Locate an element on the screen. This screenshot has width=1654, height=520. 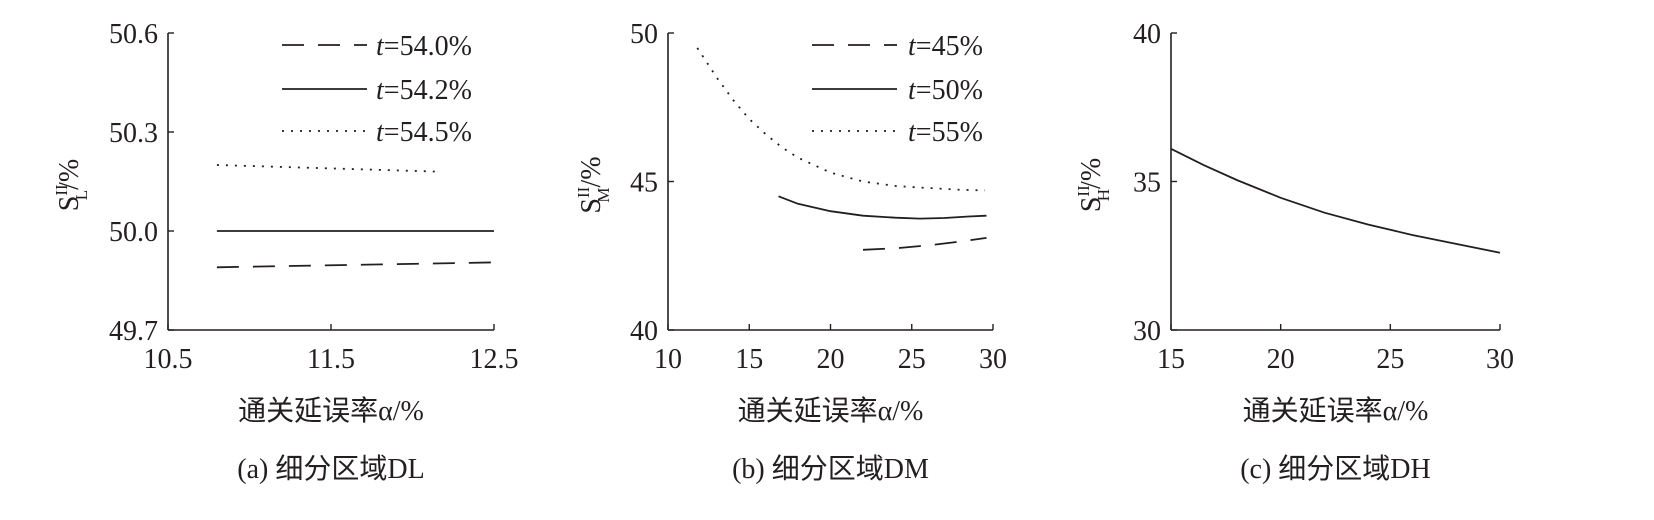
y-axis-label: SIIH/% is located at coordinates (1093, 185).